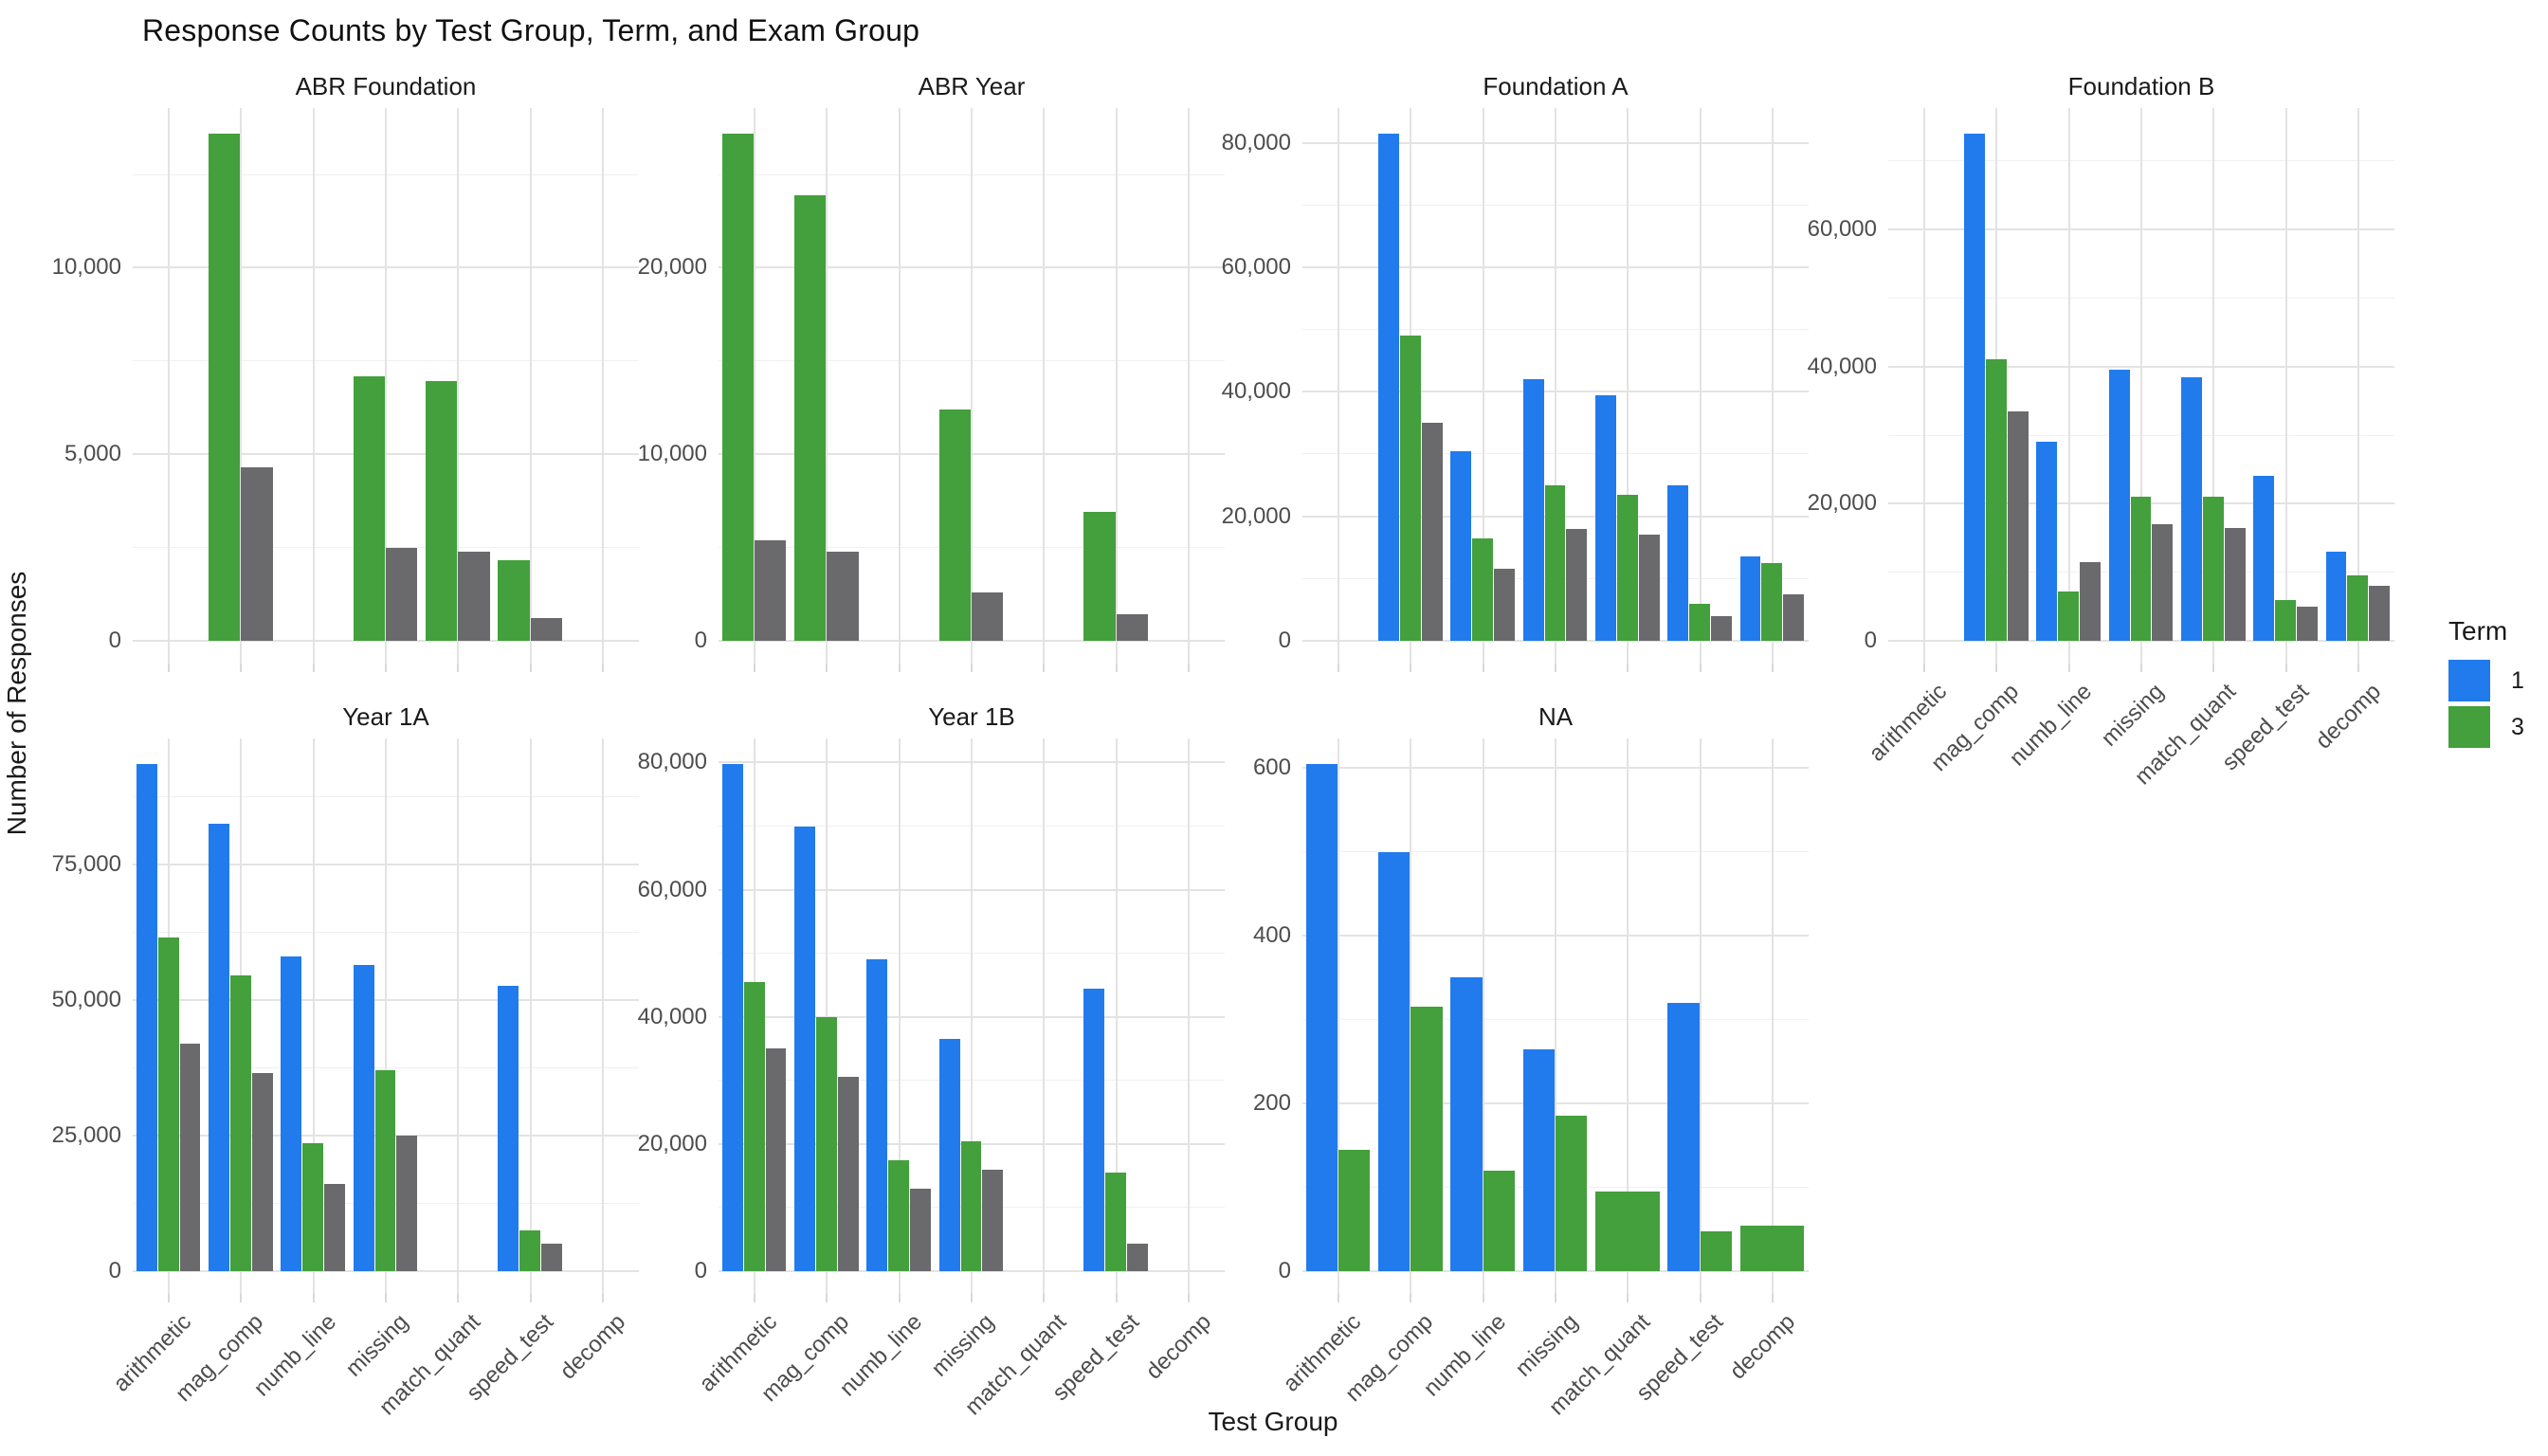  Describe the element at coordinates (1256, 266) in the screenshot. I see `y-tick-label: 60,000` at that location.